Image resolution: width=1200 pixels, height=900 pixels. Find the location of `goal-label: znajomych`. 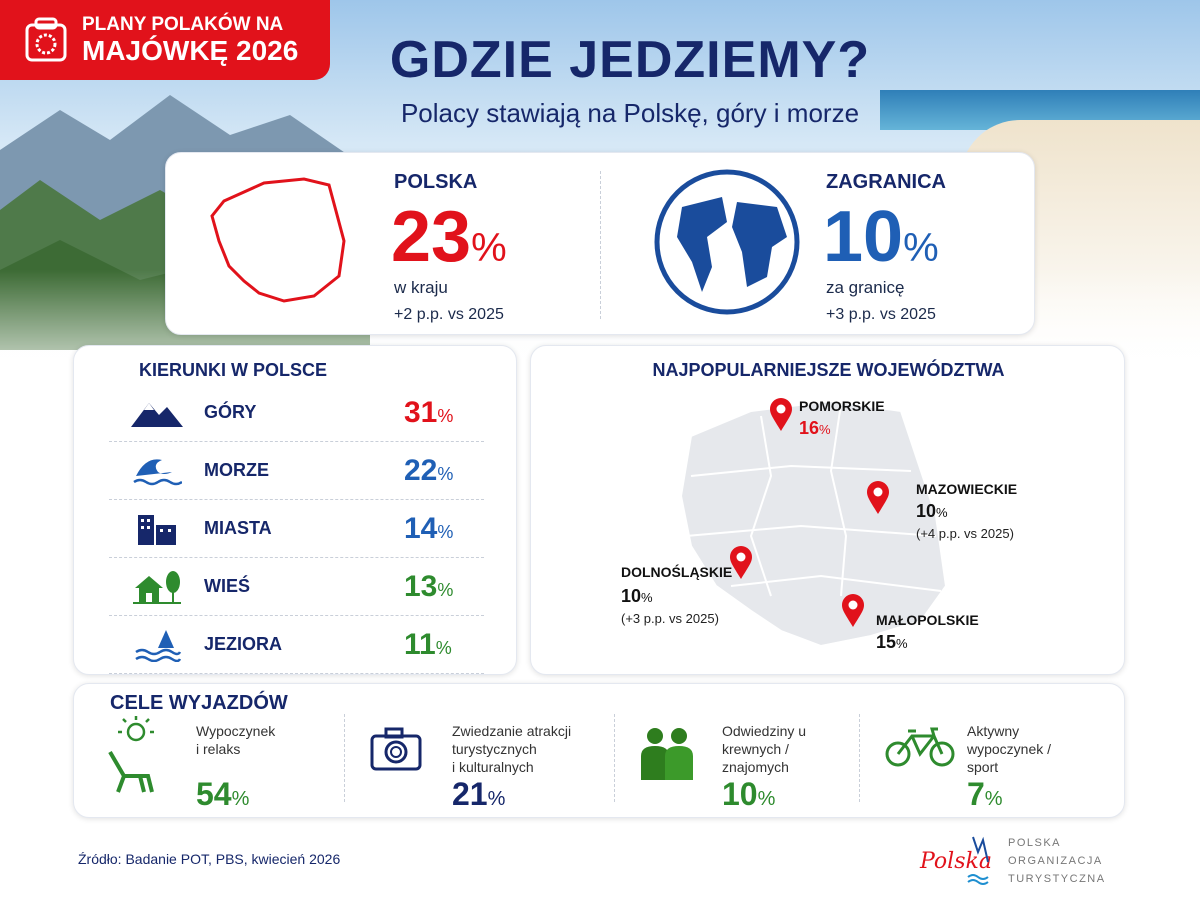

goal-label: znajomych is located at coordinates (755, 767).